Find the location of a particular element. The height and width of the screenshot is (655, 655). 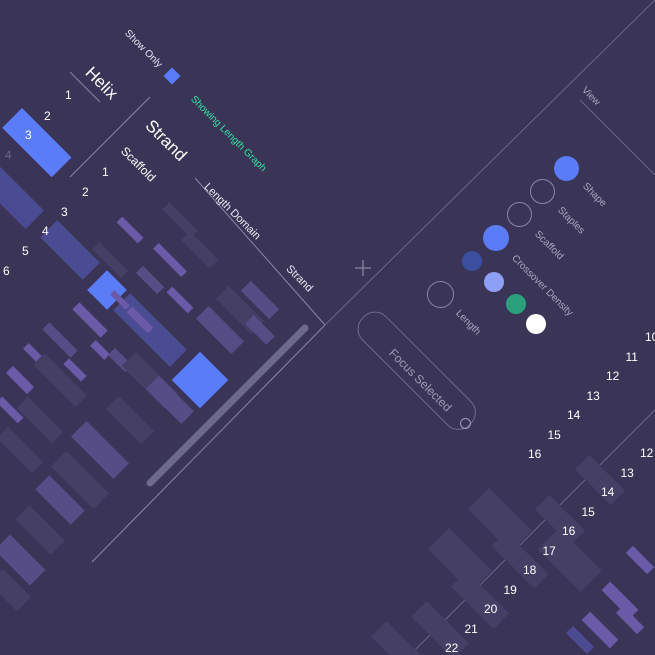

row-number-b: 21 is located at coordinates (471, 628).